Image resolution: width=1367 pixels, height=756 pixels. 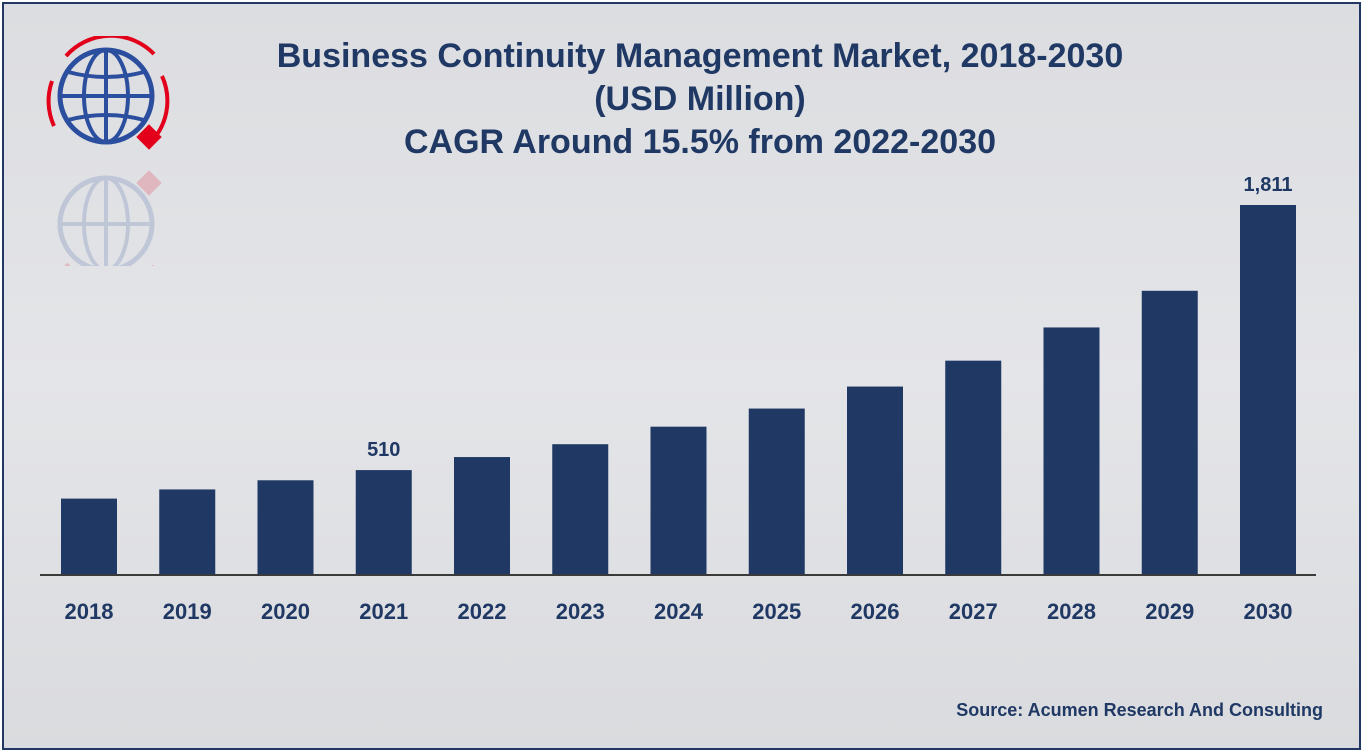 I want to click on bar-2019, so click(x=187, y=531).